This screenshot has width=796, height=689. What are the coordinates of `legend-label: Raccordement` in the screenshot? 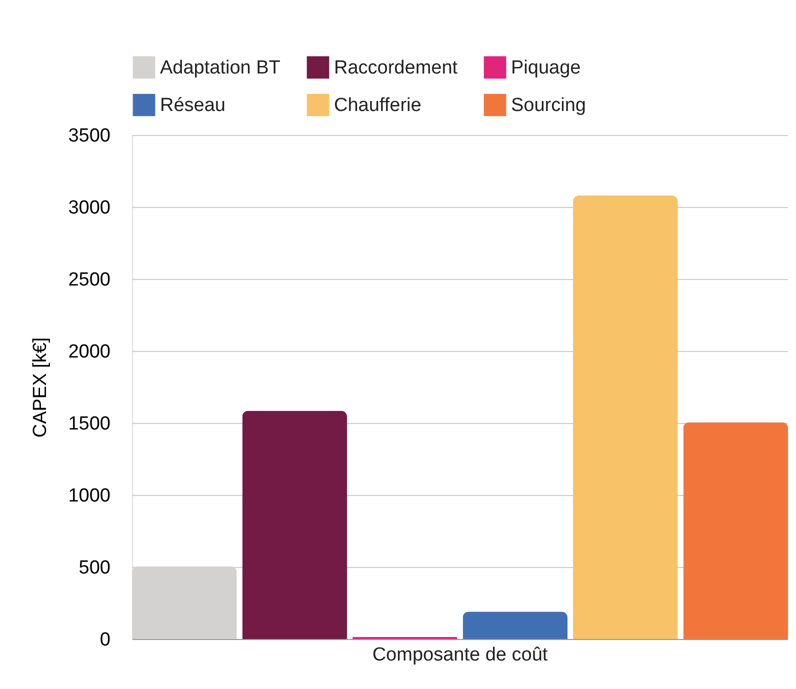 It's located at (396, 67).